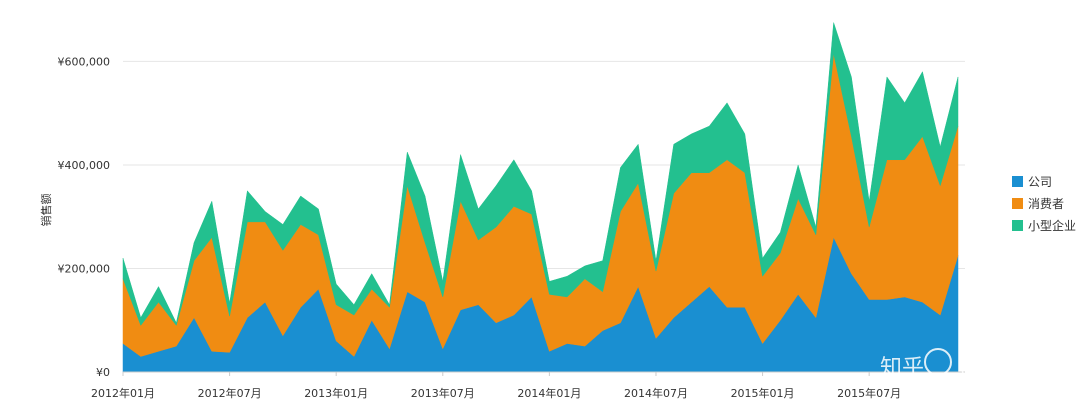 The image size is (1080, 410). Describe the element at coordinates (1004, 368) in the screenshot. I see `watermark-handle: @看不透` at that location.